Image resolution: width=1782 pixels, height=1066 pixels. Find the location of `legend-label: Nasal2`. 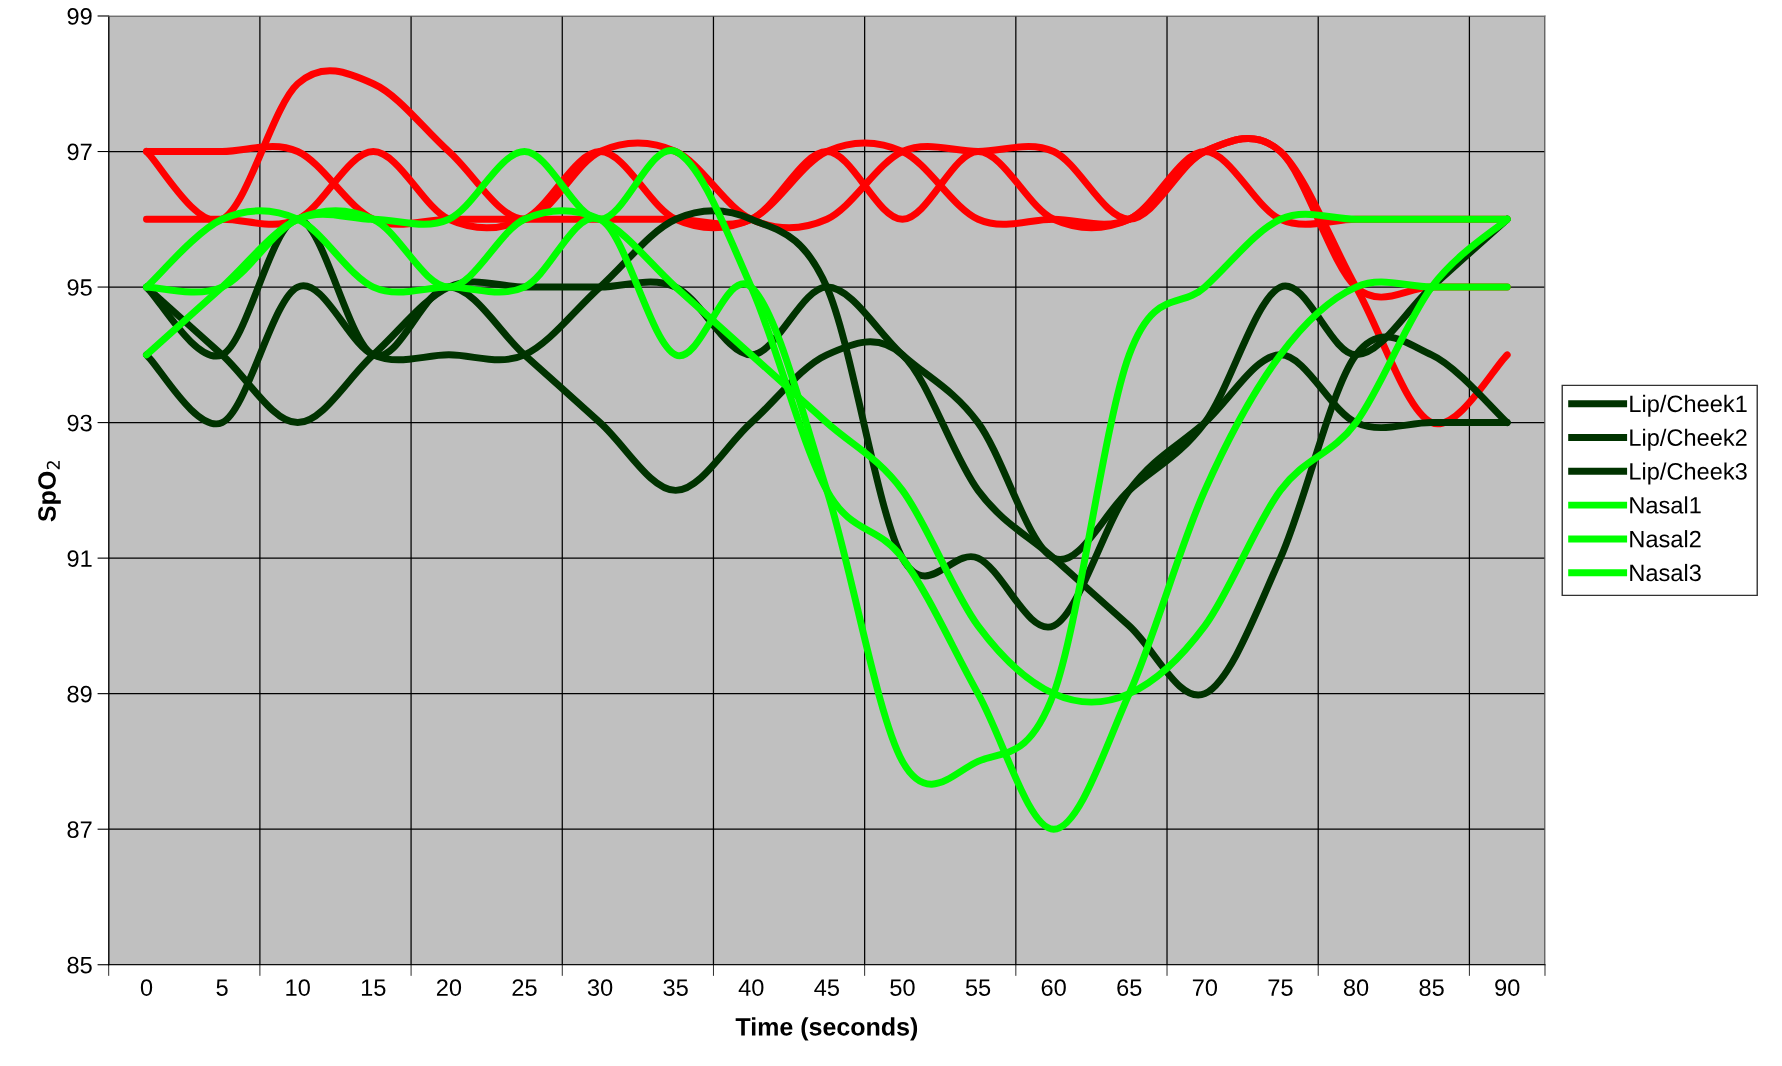

legend-label: Nasal2 is located at coordinates (1665, 539).